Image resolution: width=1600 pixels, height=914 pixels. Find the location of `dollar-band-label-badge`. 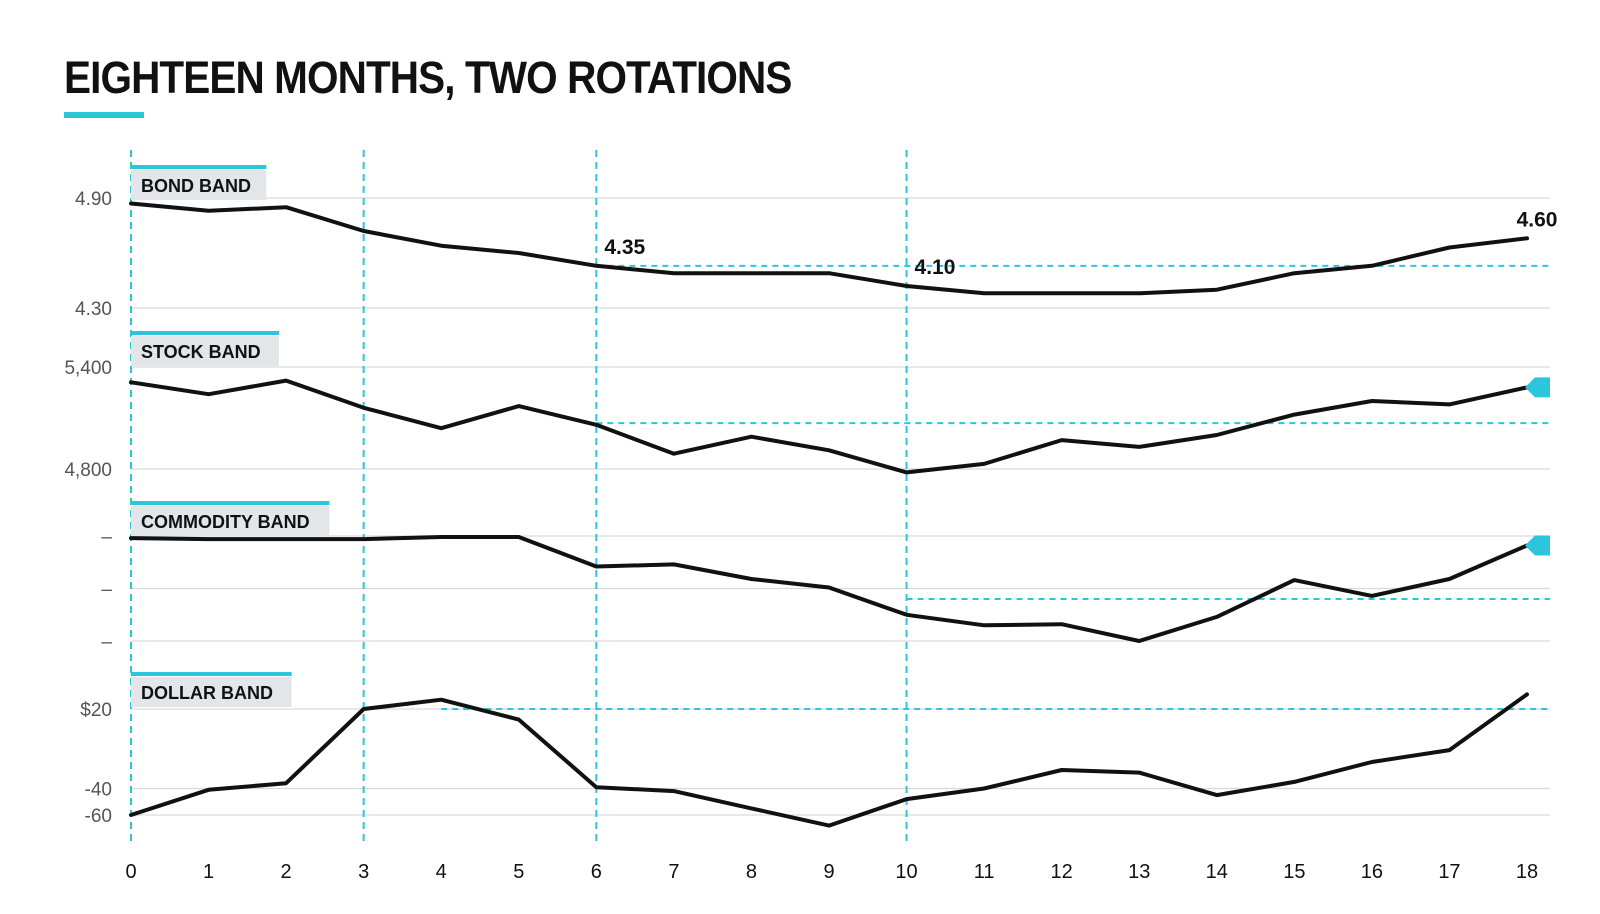

dollar-band-label-badge is located at coordinates (211, 692).